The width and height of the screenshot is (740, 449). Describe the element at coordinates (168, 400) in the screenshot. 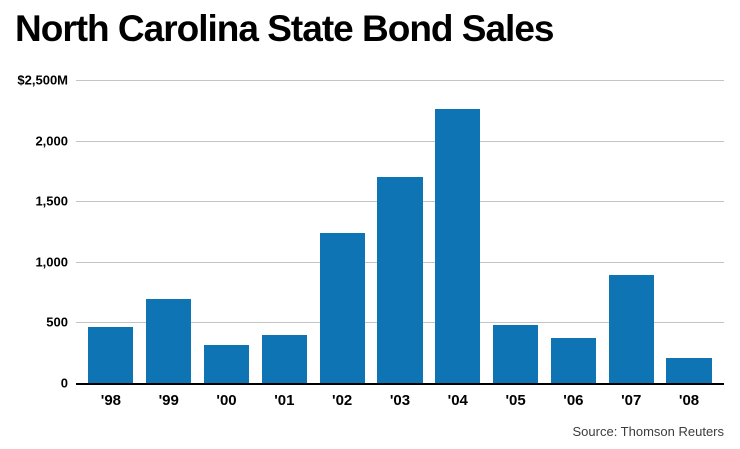

I see `x-tick-label: '99` at that location.